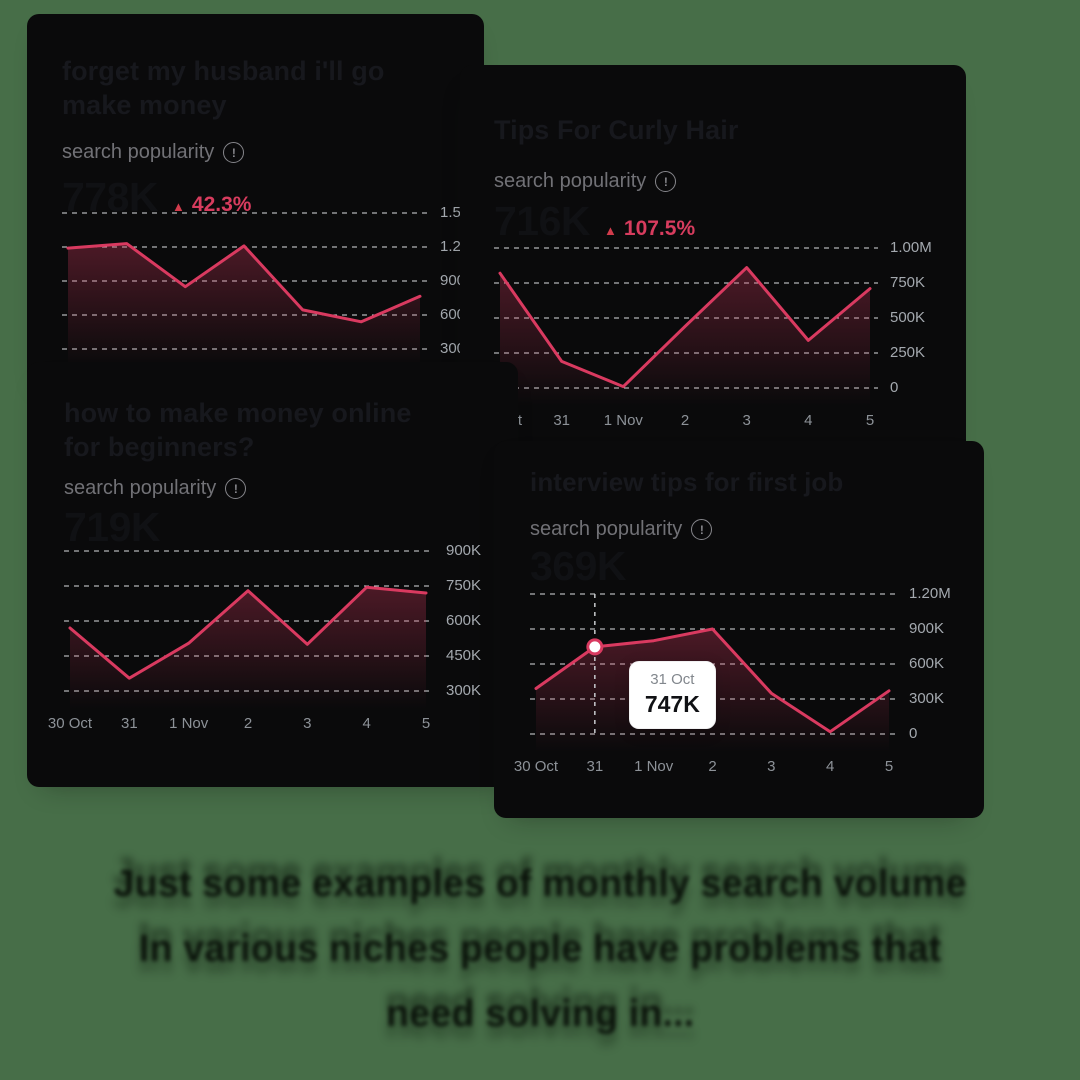  What do you see at coordinates (687, 482) in the screenshot?
I see `keyword-title: interview tips for first job` at bounding box center [687, 482].